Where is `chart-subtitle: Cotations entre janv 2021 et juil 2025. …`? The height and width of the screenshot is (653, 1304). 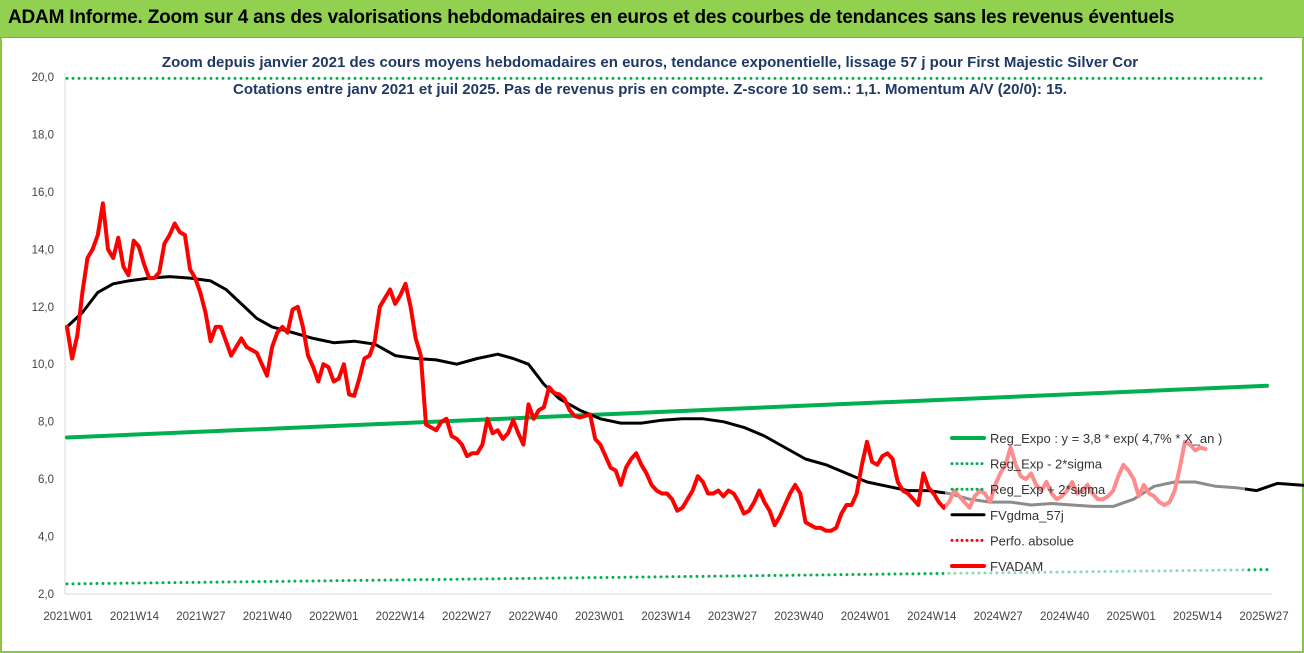
chart-subtitle: Cotations entre janv 2021 et juil 2025. … is located at coordinates (650, 89).